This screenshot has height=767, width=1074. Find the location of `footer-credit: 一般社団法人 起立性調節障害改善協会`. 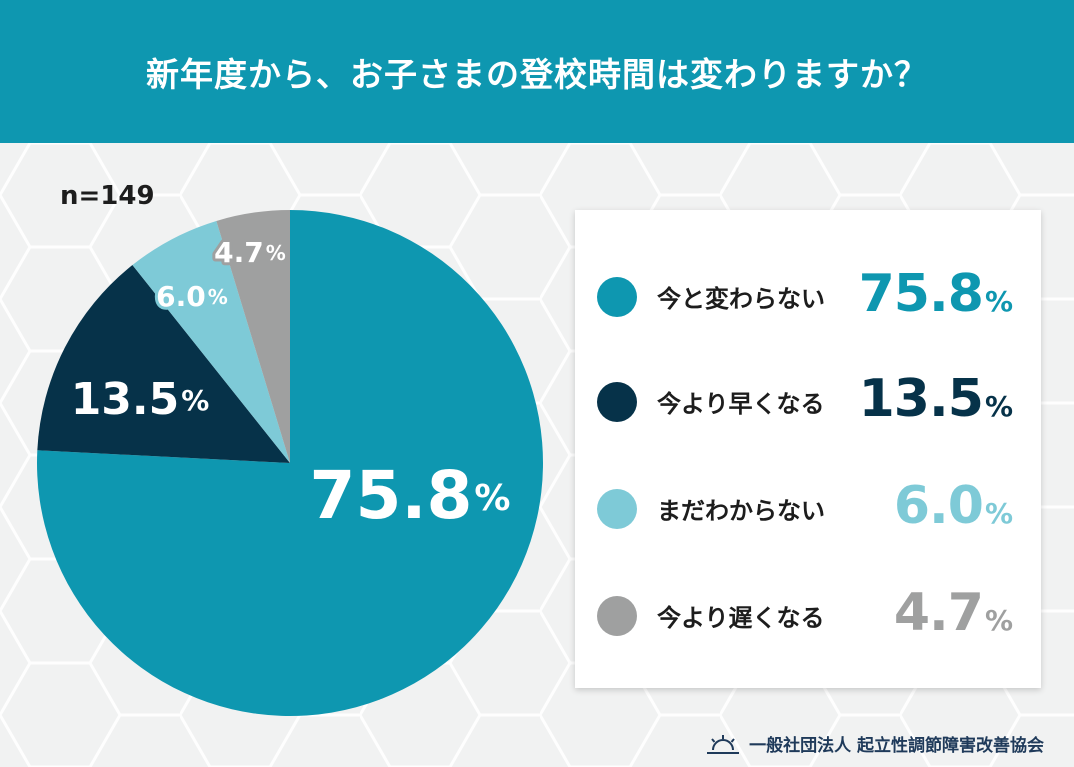

footer-credit: 一般社団法人 起立性調節障害改善協会 is located at coordinates (874, 743).